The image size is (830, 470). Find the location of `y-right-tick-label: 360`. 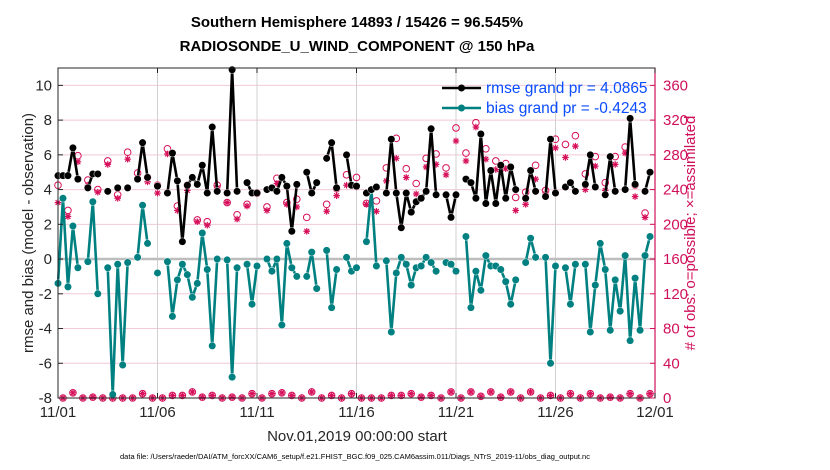

y-right-tick-label: 360 is located at coordinates (675, 85).